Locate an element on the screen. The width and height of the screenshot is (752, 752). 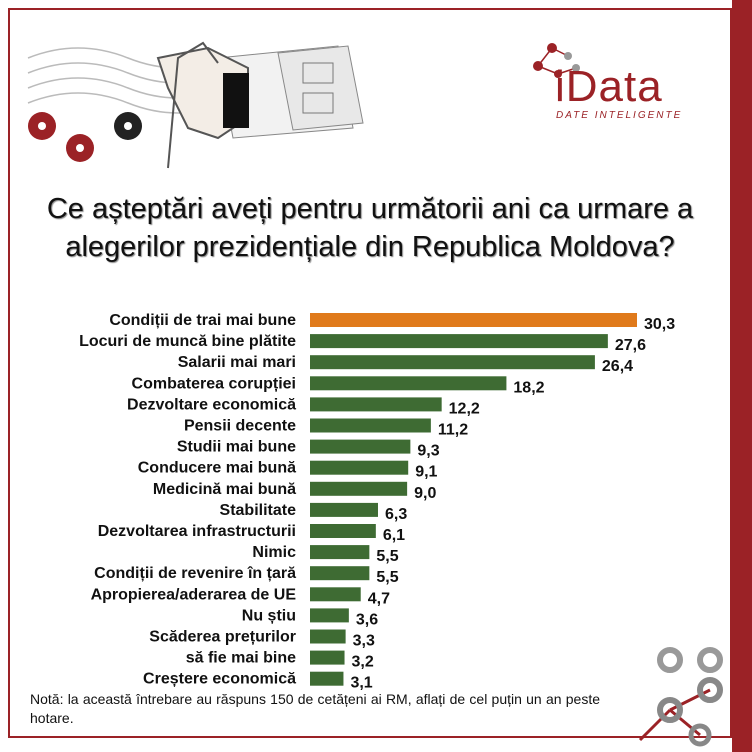
passport-illustration is located at coordinates (195, 105).